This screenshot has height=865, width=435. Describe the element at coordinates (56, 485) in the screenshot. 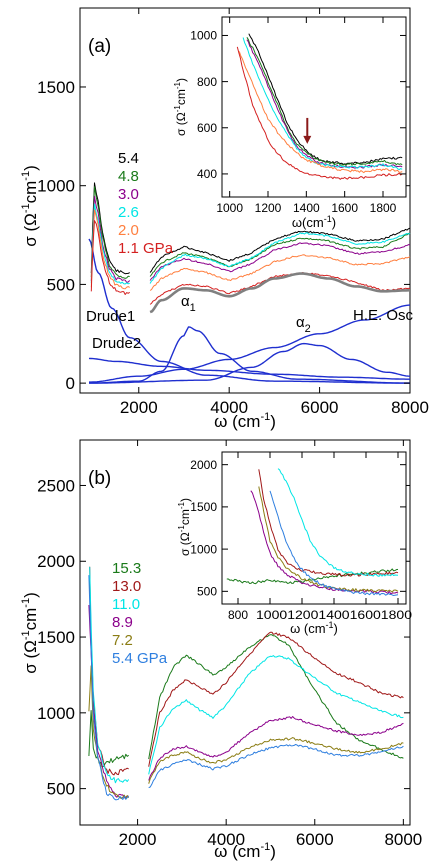

I see `y-tick-label: 2500` at that location.